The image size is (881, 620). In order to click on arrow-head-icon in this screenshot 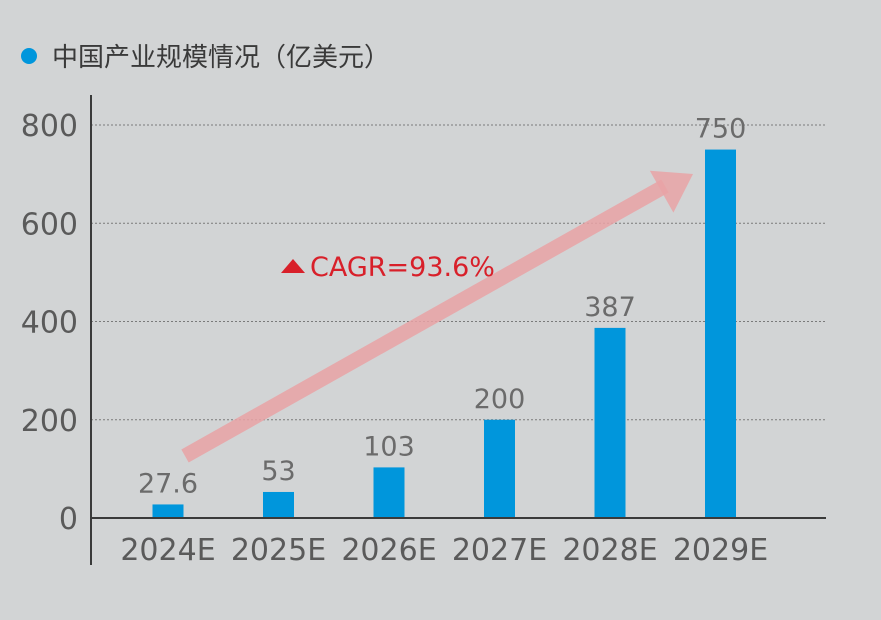, I will do `click(671, 191)`.